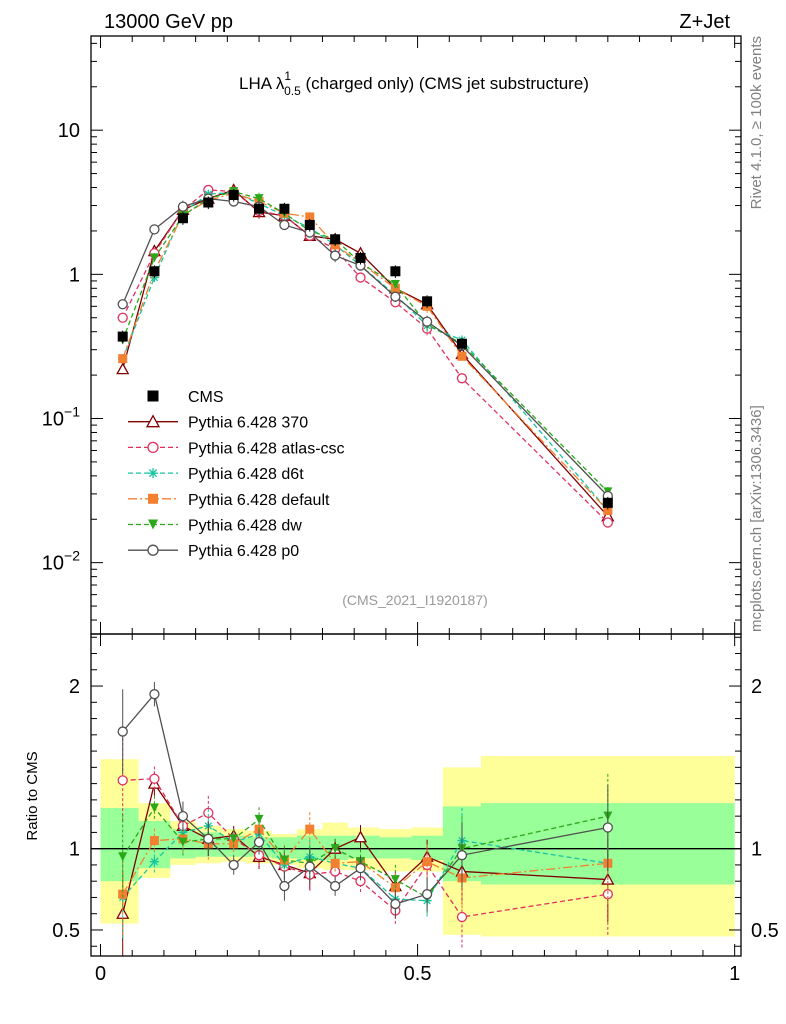  Describe the element at coordinates (756, 518) in the screenshot. I see `site-label: mcplots.cern.ch [arXiv:1306.3436]` at that location.